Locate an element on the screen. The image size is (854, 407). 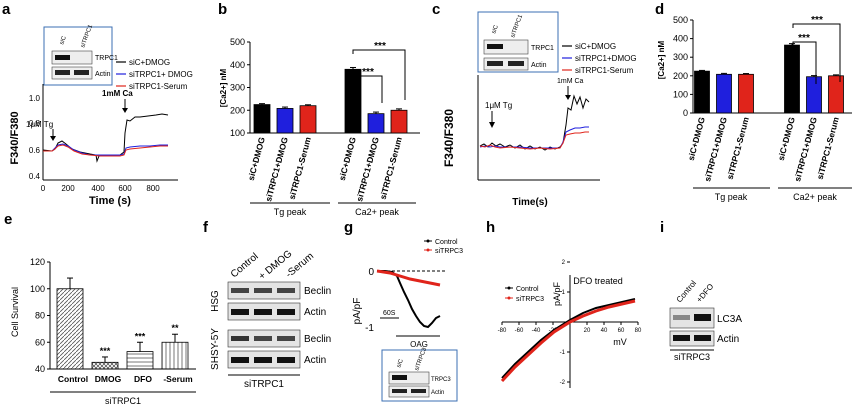
panel-i-footer: siTRPC3 is located at coordinates (692, 357).